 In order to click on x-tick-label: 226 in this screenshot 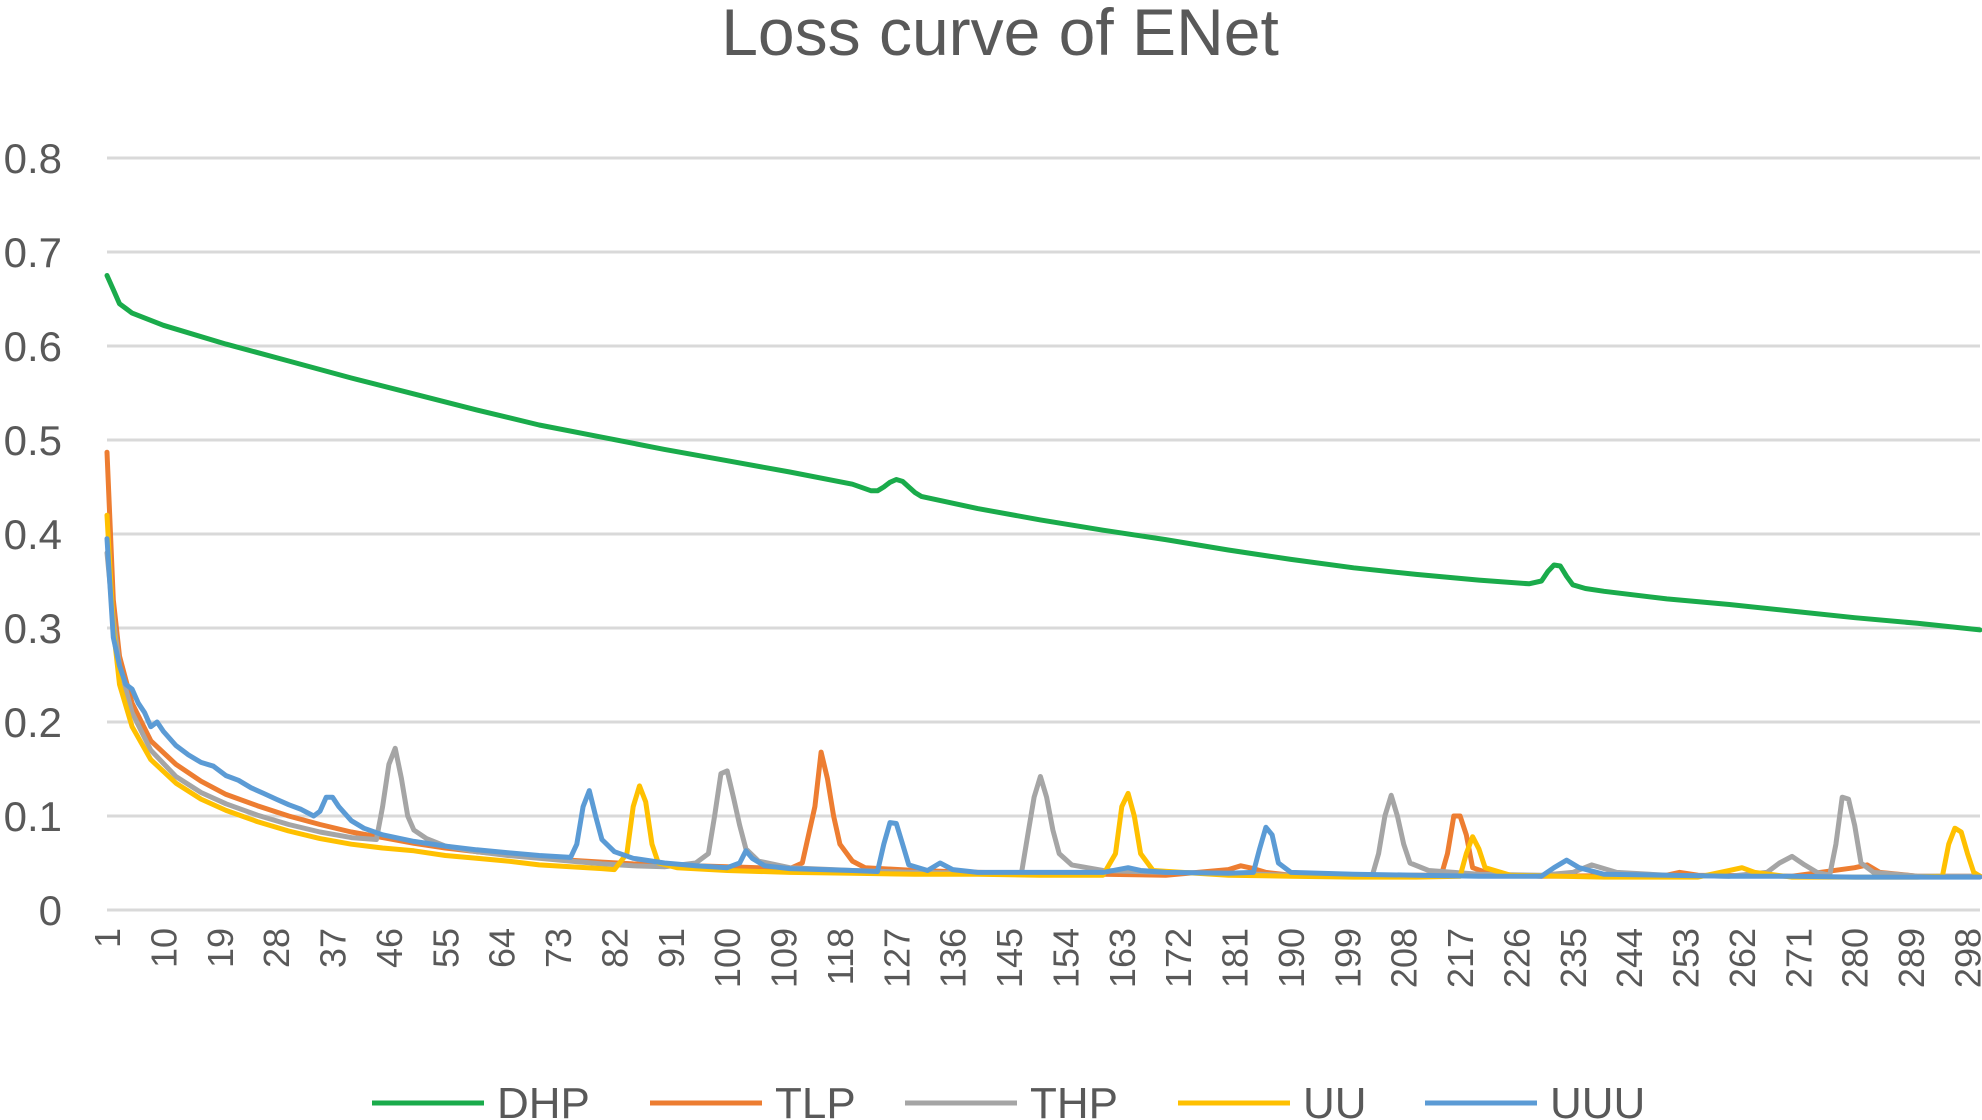, I will do `click(1516, 958)`.